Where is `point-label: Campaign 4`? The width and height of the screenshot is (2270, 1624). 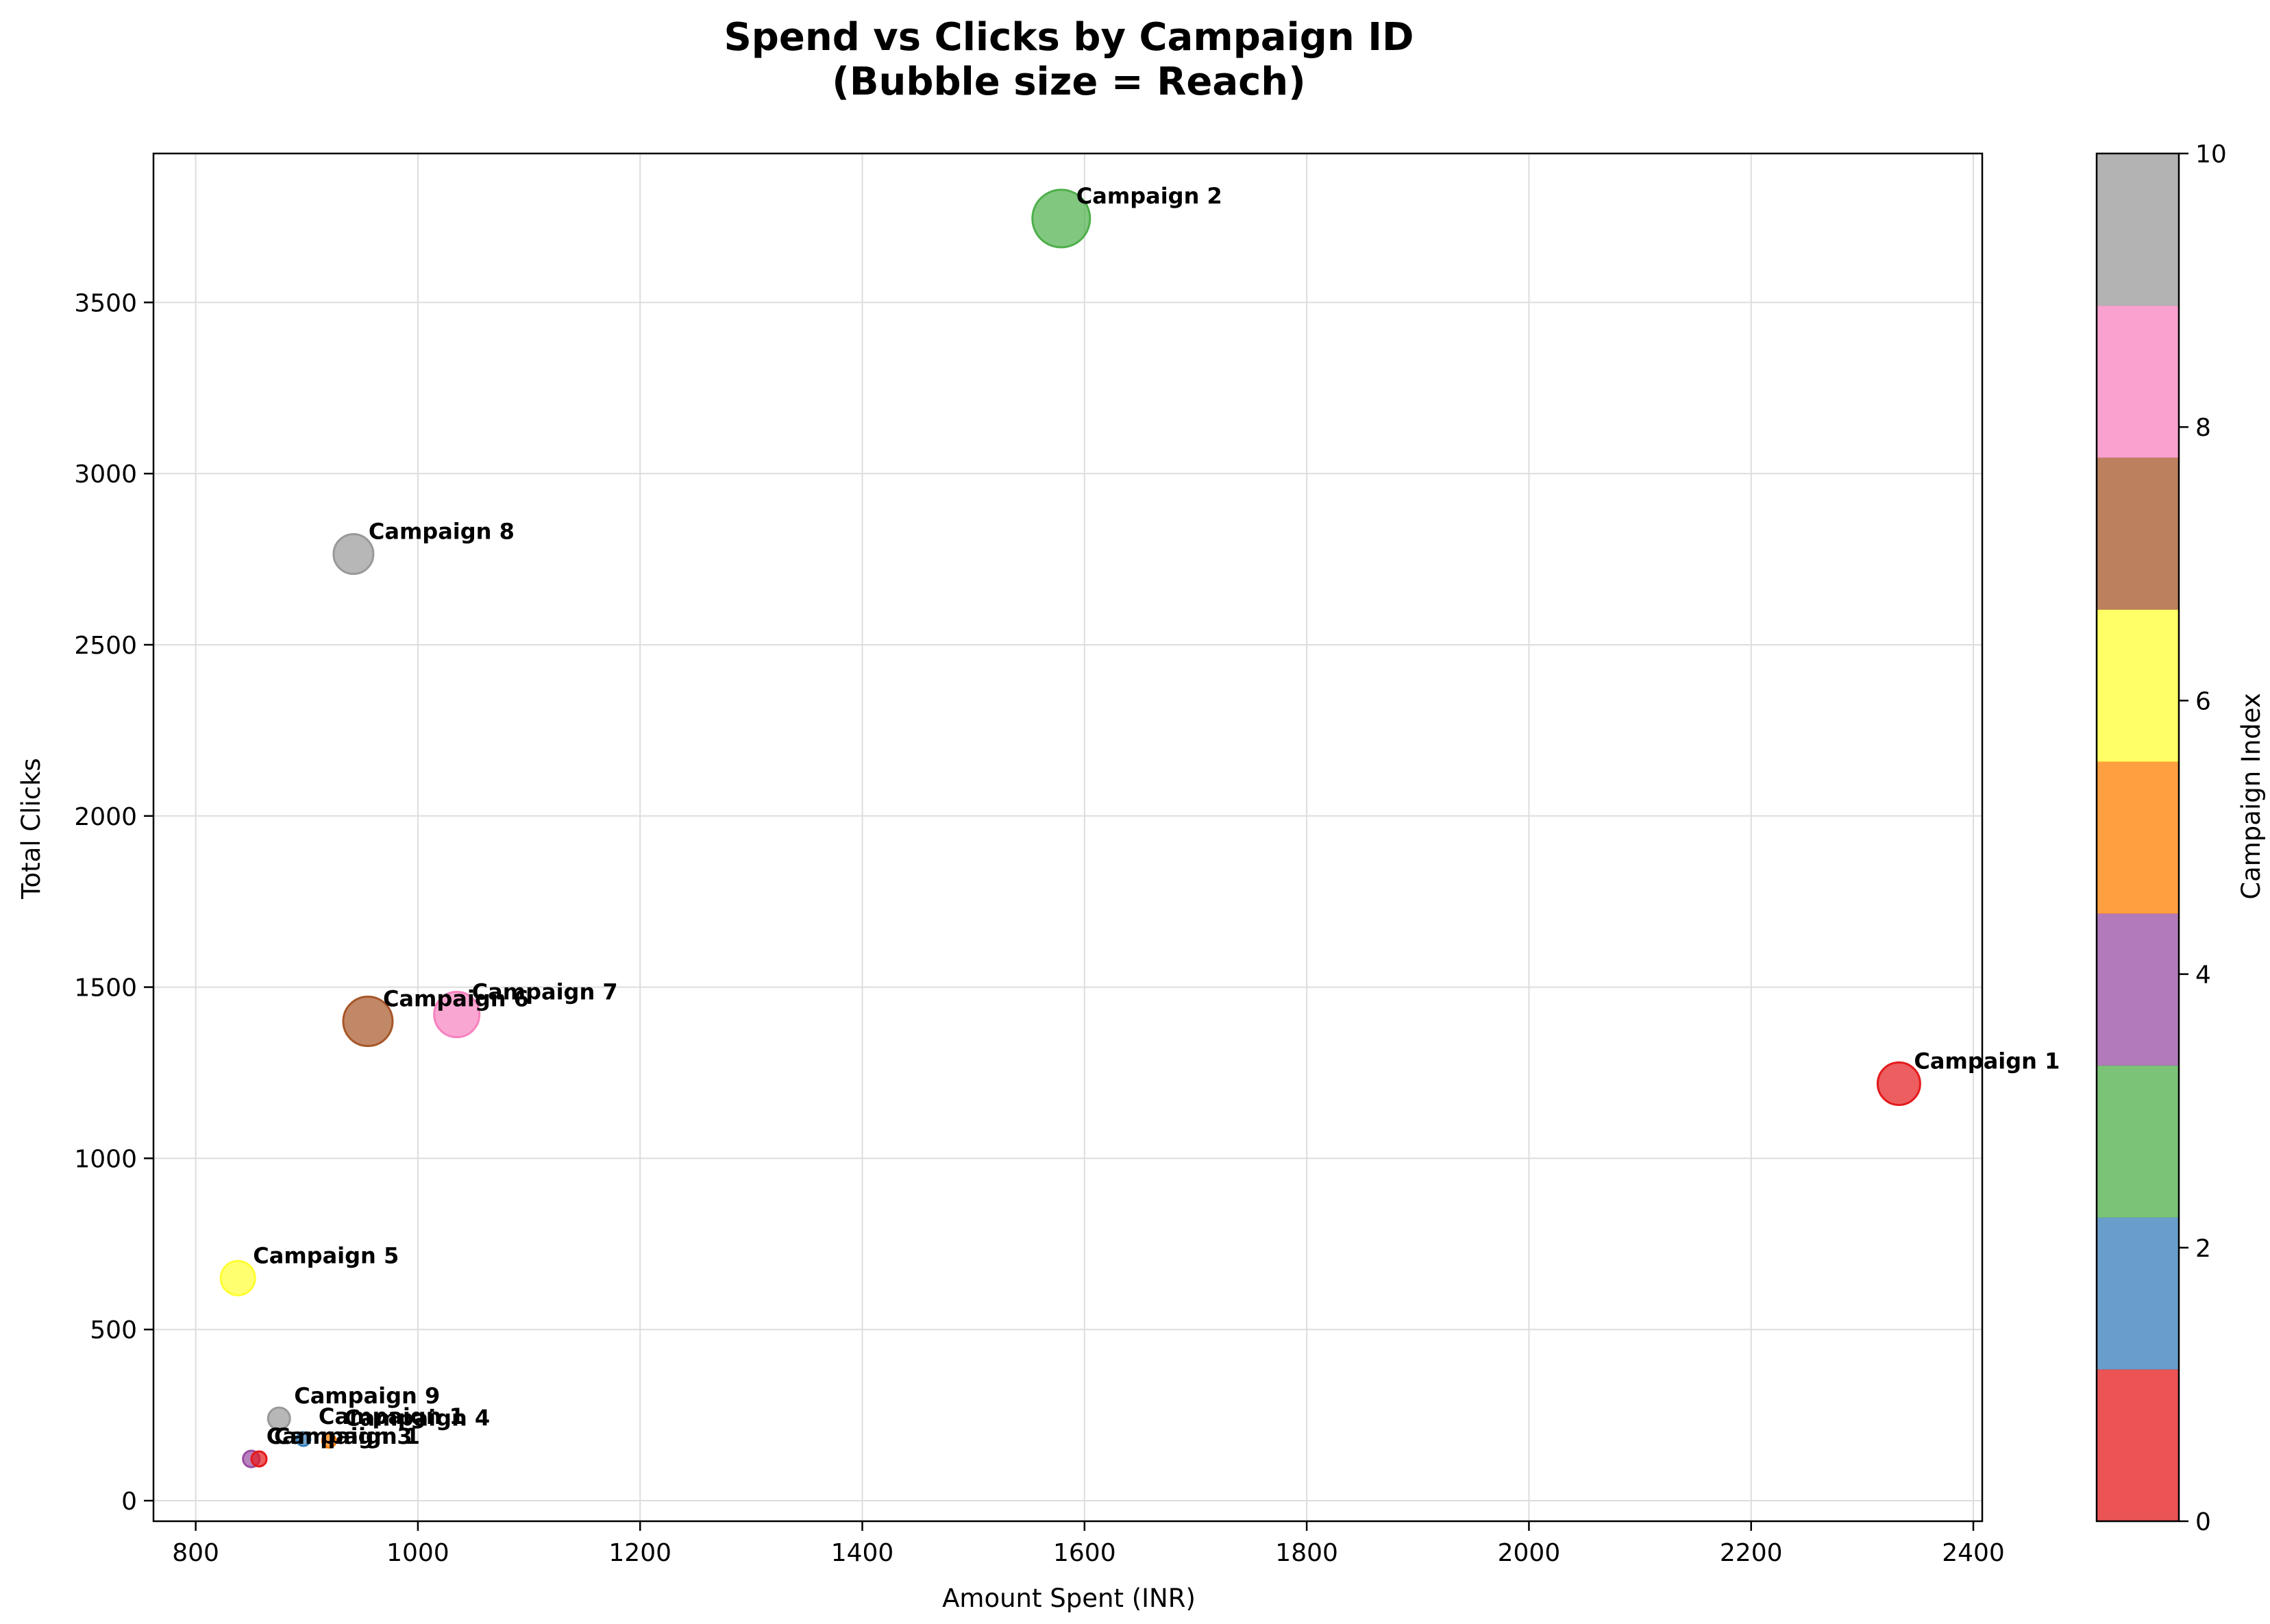 point-label: Campaign 4 is located at coordinates (417, 1418).